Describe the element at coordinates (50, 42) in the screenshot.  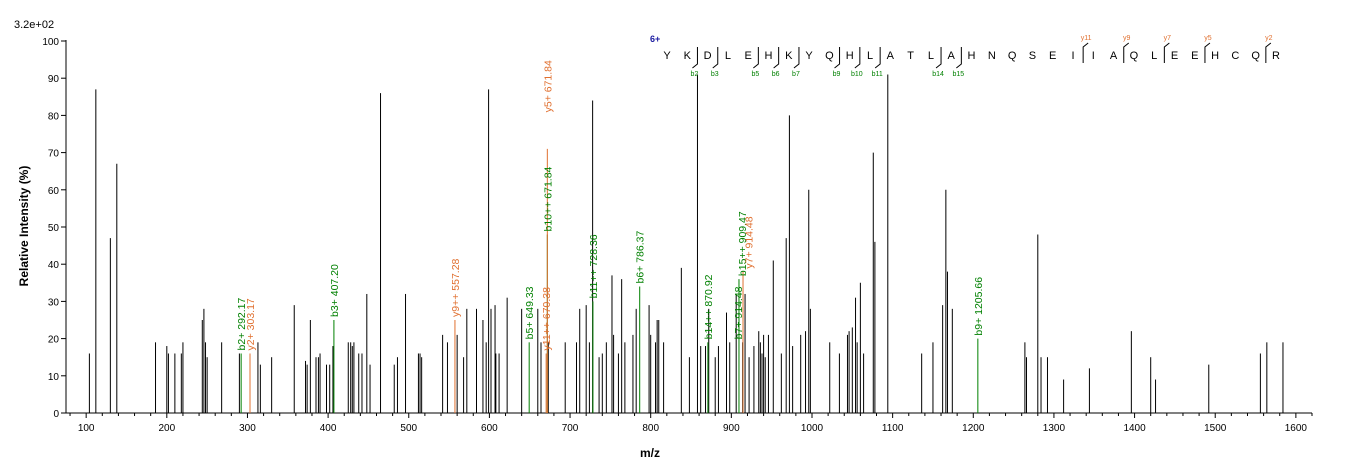
I see `y-tick-label: 100` at that location.